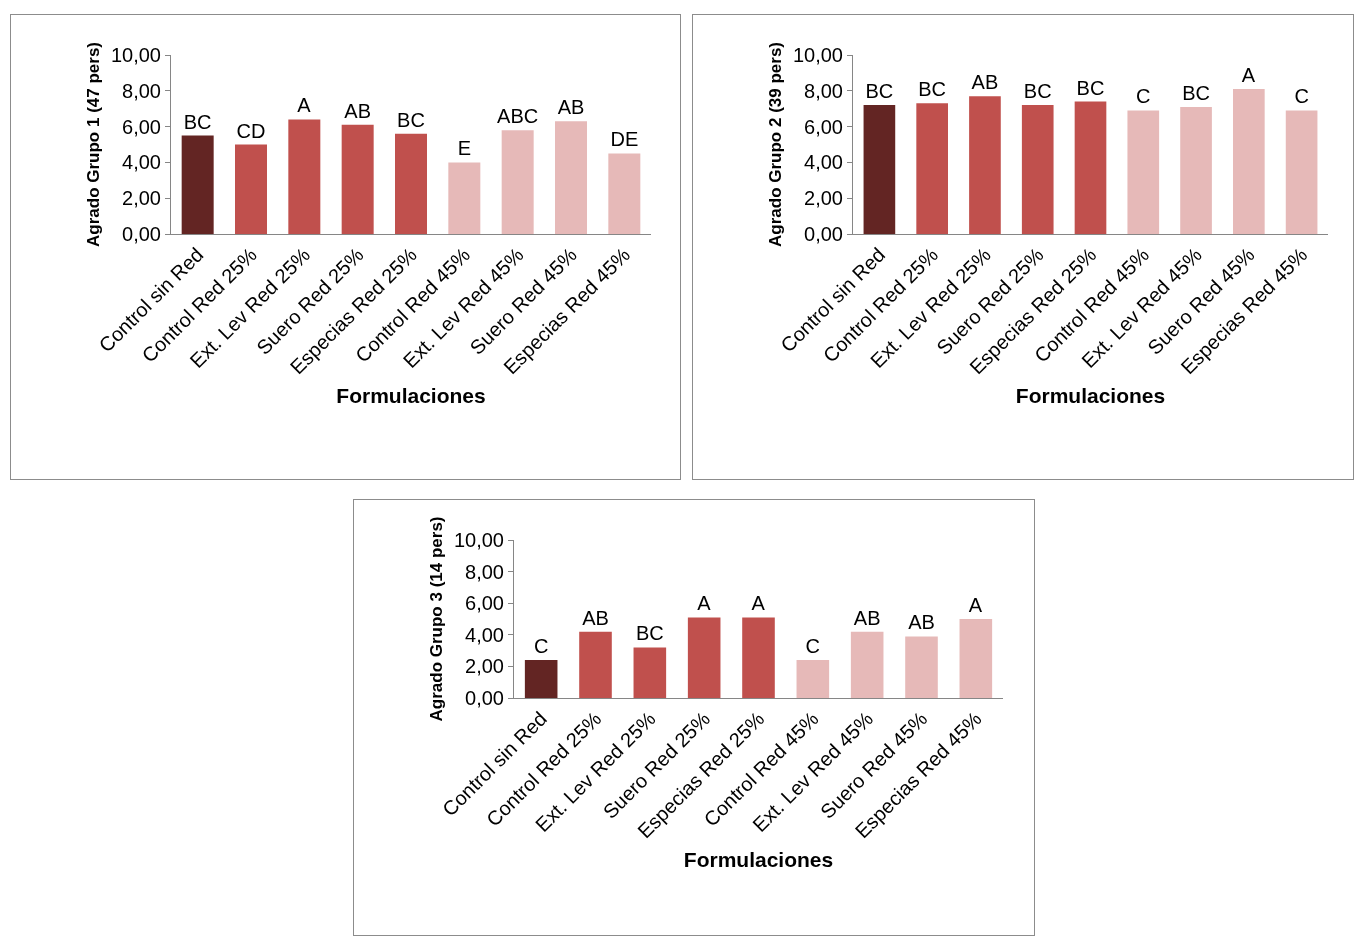 This screenshot has width=1354, height=936. I want to click on y-axis-title: Agrado Grupo 1 (47 pers), so click(94, 144).